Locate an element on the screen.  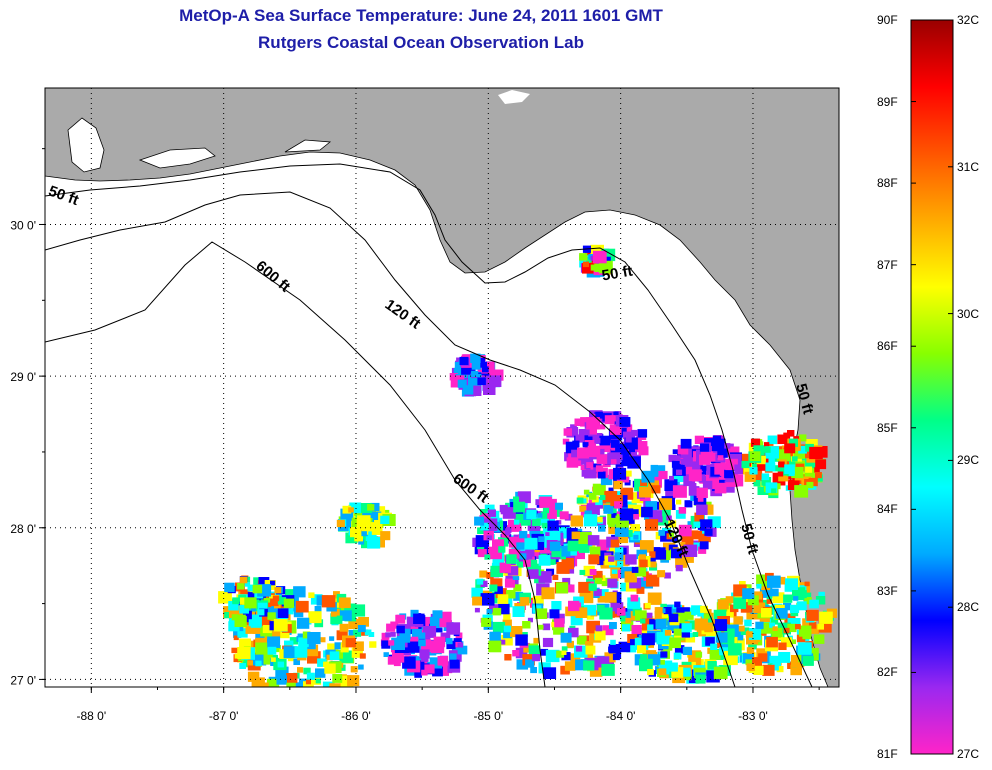
bay-pensacola is located at coordinates (86, 145).